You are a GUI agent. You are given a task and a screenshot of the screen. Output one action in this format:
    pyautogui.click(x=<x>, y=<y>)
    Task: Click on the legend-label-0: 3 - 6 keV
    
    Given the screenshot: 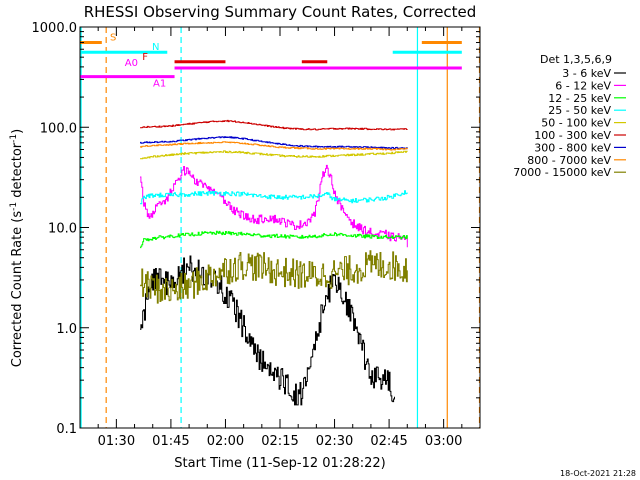 What is the action you would take?
    pyautogui.click(x=586, y=73)
    